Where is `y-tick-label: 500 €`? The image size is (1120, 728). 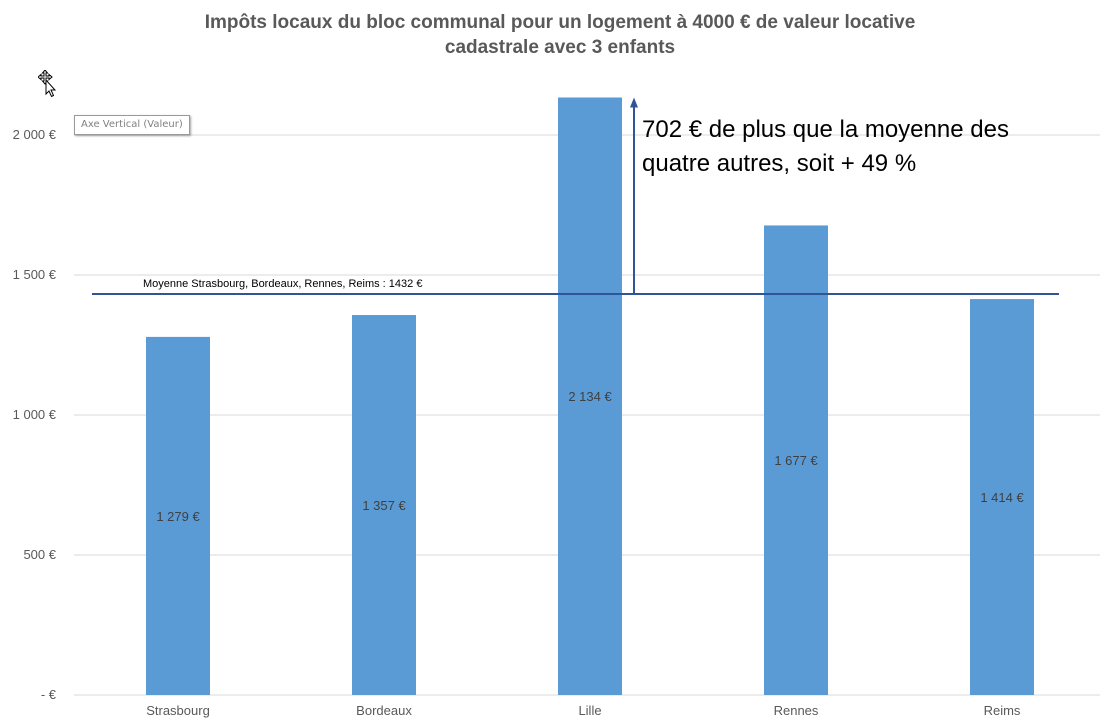 y-tick-label: 500 € is located at coordinates (39, 554).